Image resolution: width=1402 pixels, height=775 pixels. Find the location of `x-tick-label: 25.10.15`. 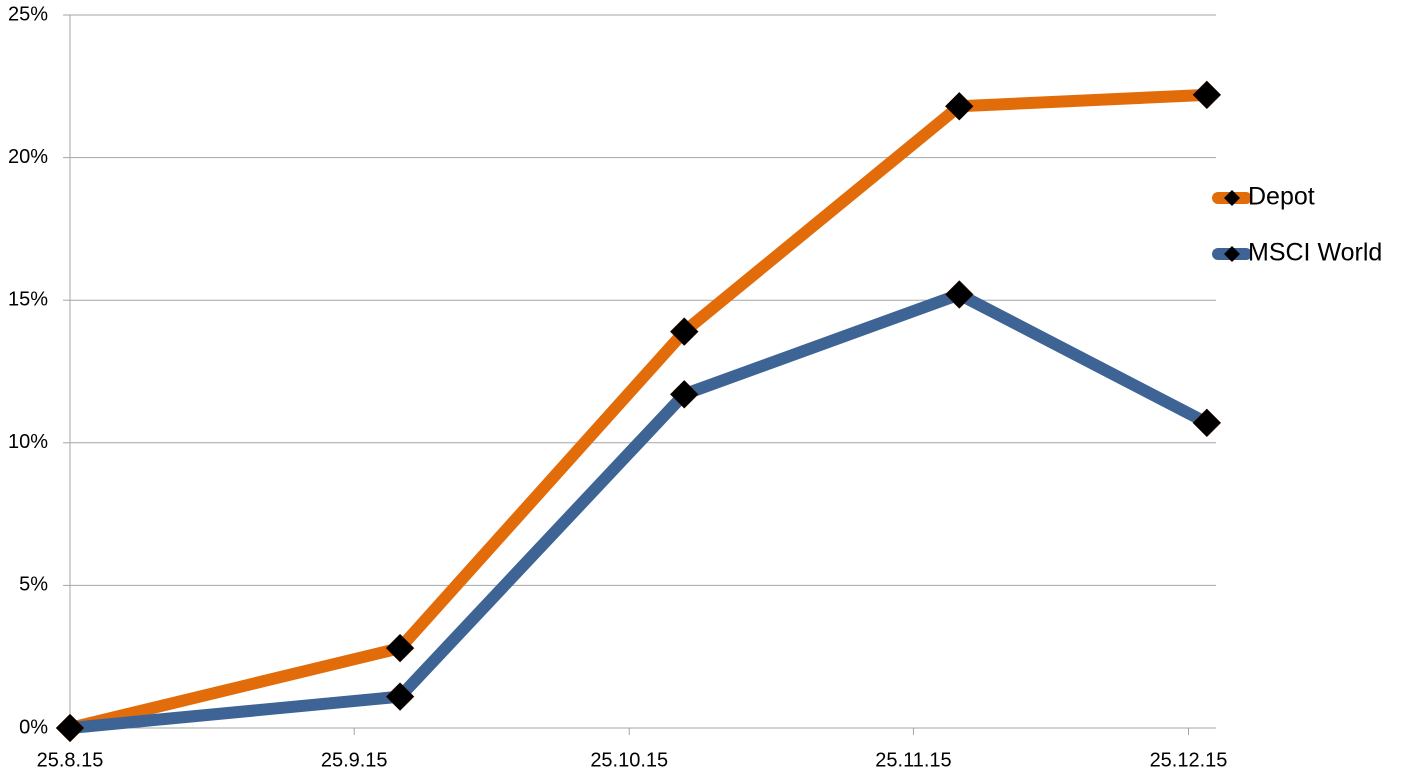

x-tick-label: 25.10.15 is located at coordinates (629, 760).